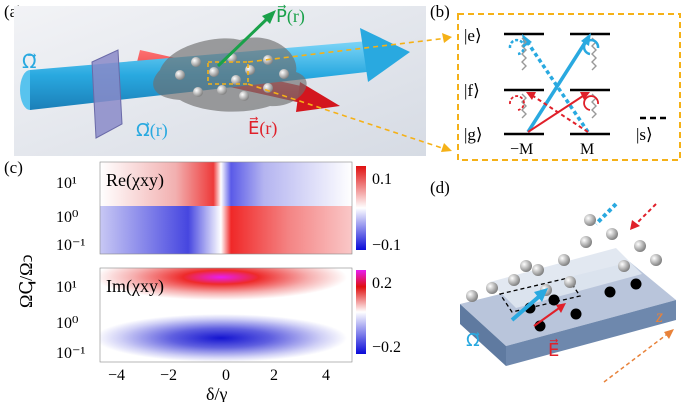 The image size is (691, 402). What do you see at coordinates (66, 183) in the screenshot?
I see `ytick-re-10-1: 10¹` at bounding box center [66, 183].